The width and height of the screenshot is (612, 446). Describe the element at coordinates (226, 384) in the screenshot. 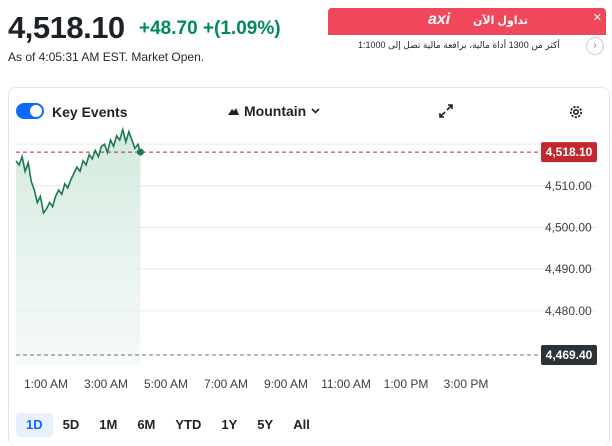

I see `x-tick-label: 7:00 AM` at that location.